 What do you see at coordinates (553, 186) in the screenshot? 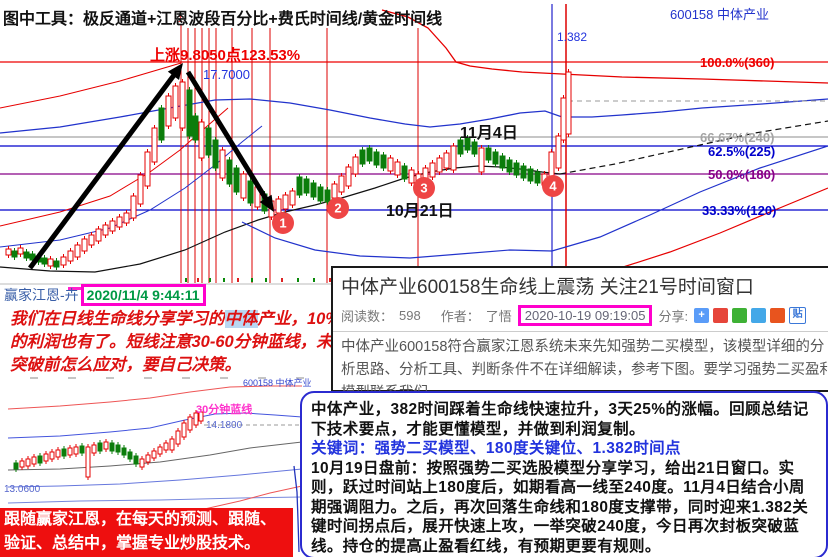
I see `numbered-marker-text: 4` at bounding box center [553, 186].